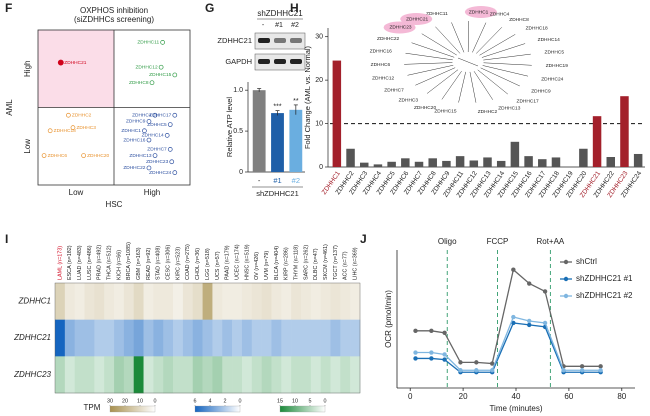 This screenshot has height=416, width=650. I want to click on y-tick-label: 0, so click(321, 167).